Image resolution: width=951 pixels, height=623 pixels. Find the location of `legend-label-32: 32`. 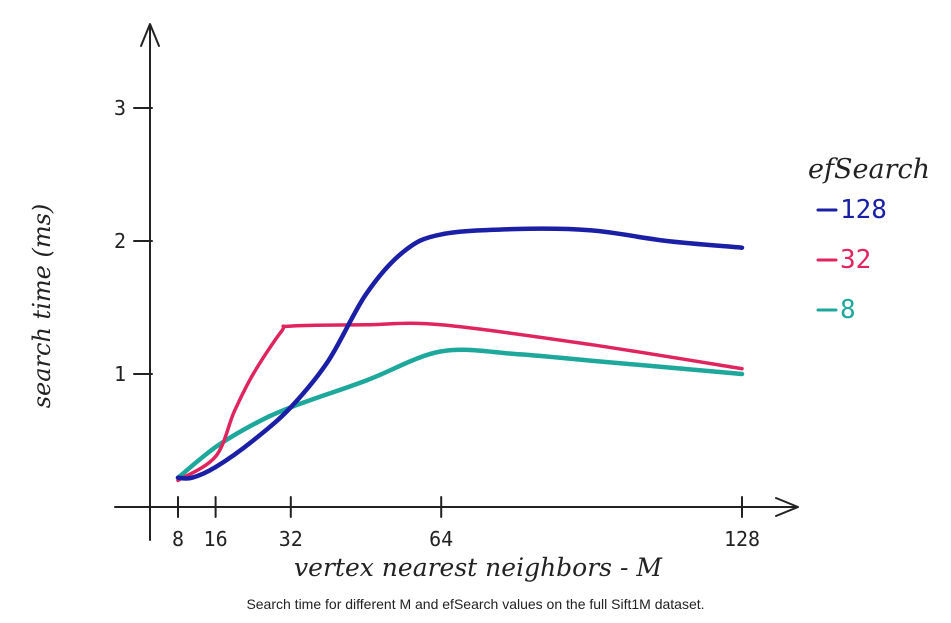

legend-label-32: 32 is located at coordinates (855, 260).